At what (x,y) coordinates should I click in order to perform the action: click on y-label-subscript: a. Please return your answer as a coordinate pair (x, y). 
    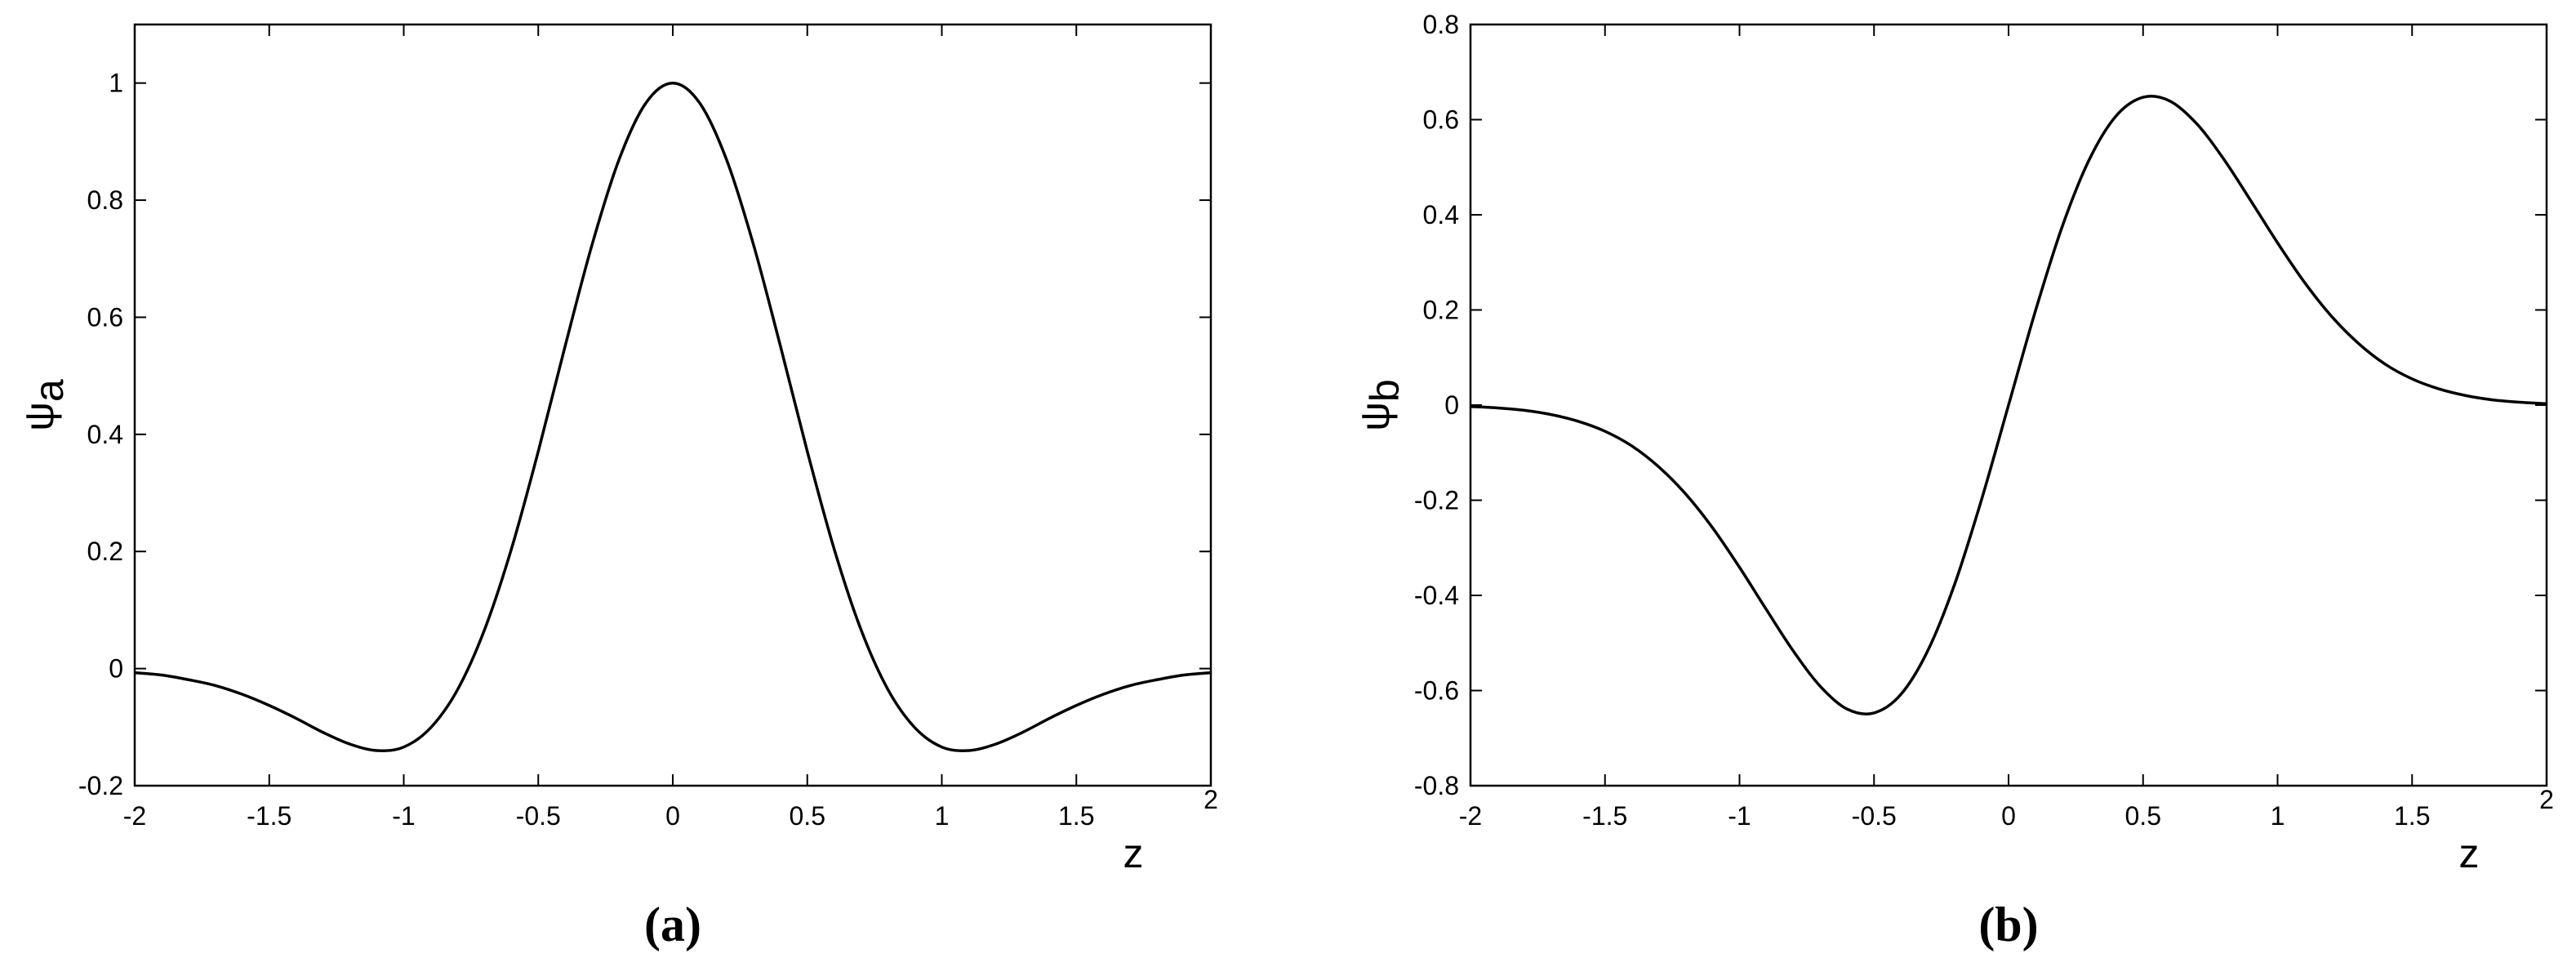
    Looking at the image, I should click on (49, 391).